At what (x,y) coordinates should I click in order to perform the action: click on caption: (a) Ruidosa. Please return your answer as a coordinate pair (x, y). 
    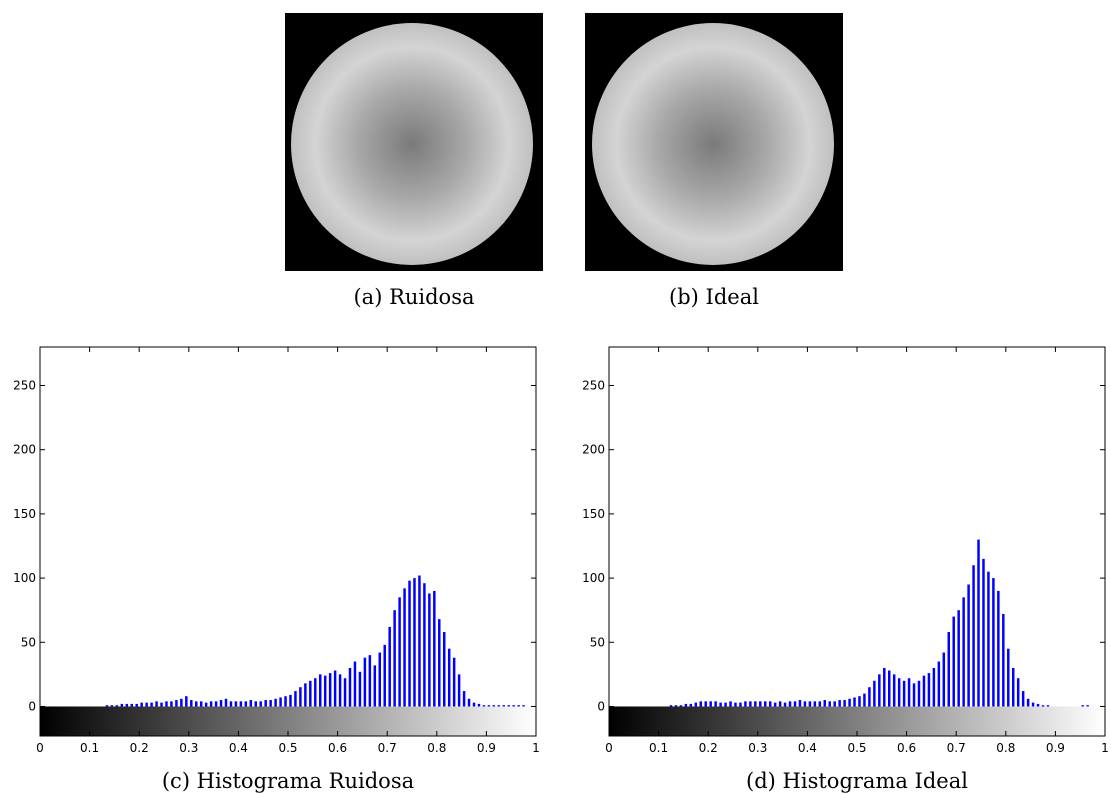
    Looking at the image, I should click on (413, 297).